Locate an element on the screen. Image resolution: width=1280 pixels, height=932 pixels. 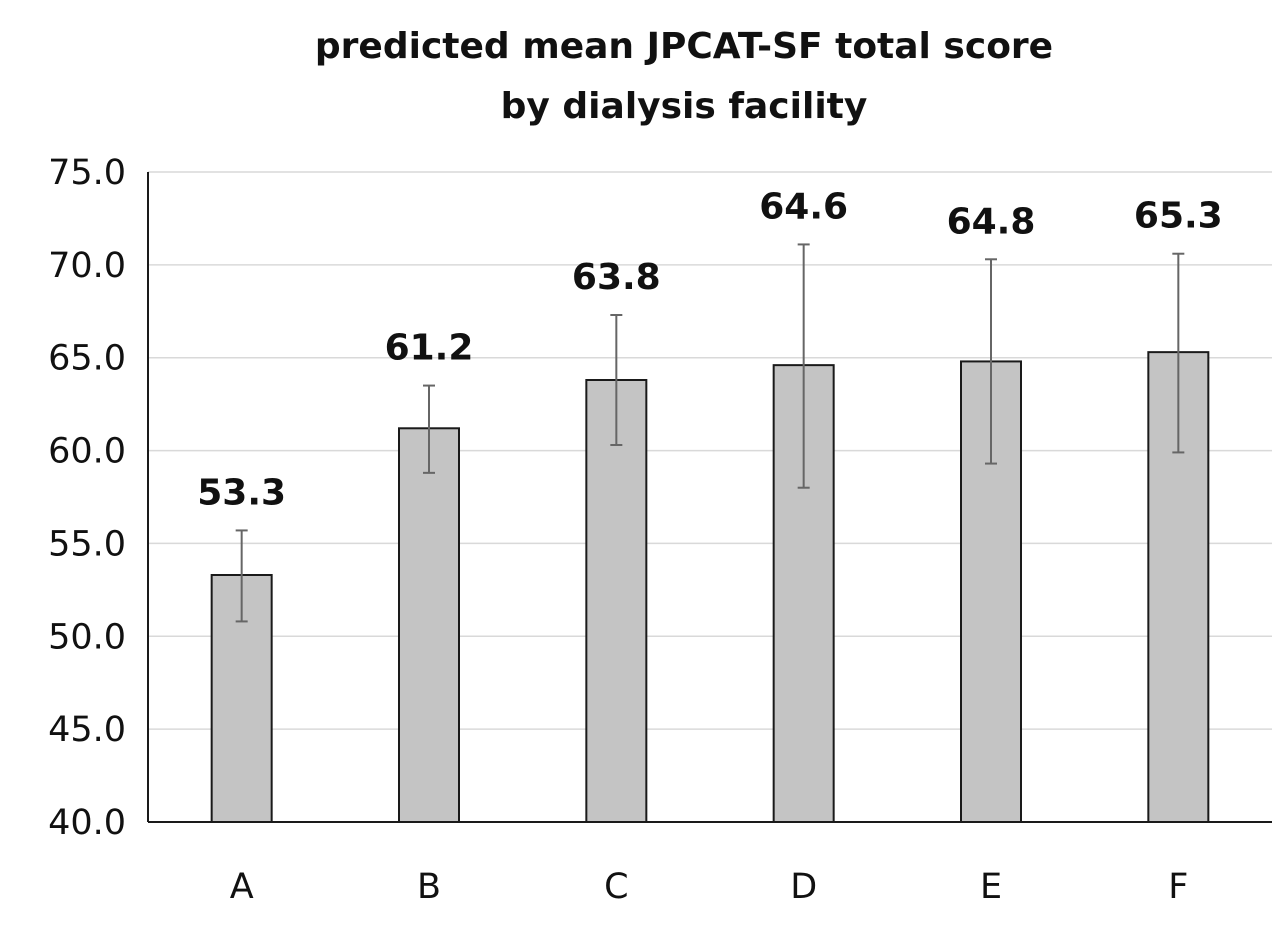
y-tick-label: 60.0 is located at coordinates (87, 452).